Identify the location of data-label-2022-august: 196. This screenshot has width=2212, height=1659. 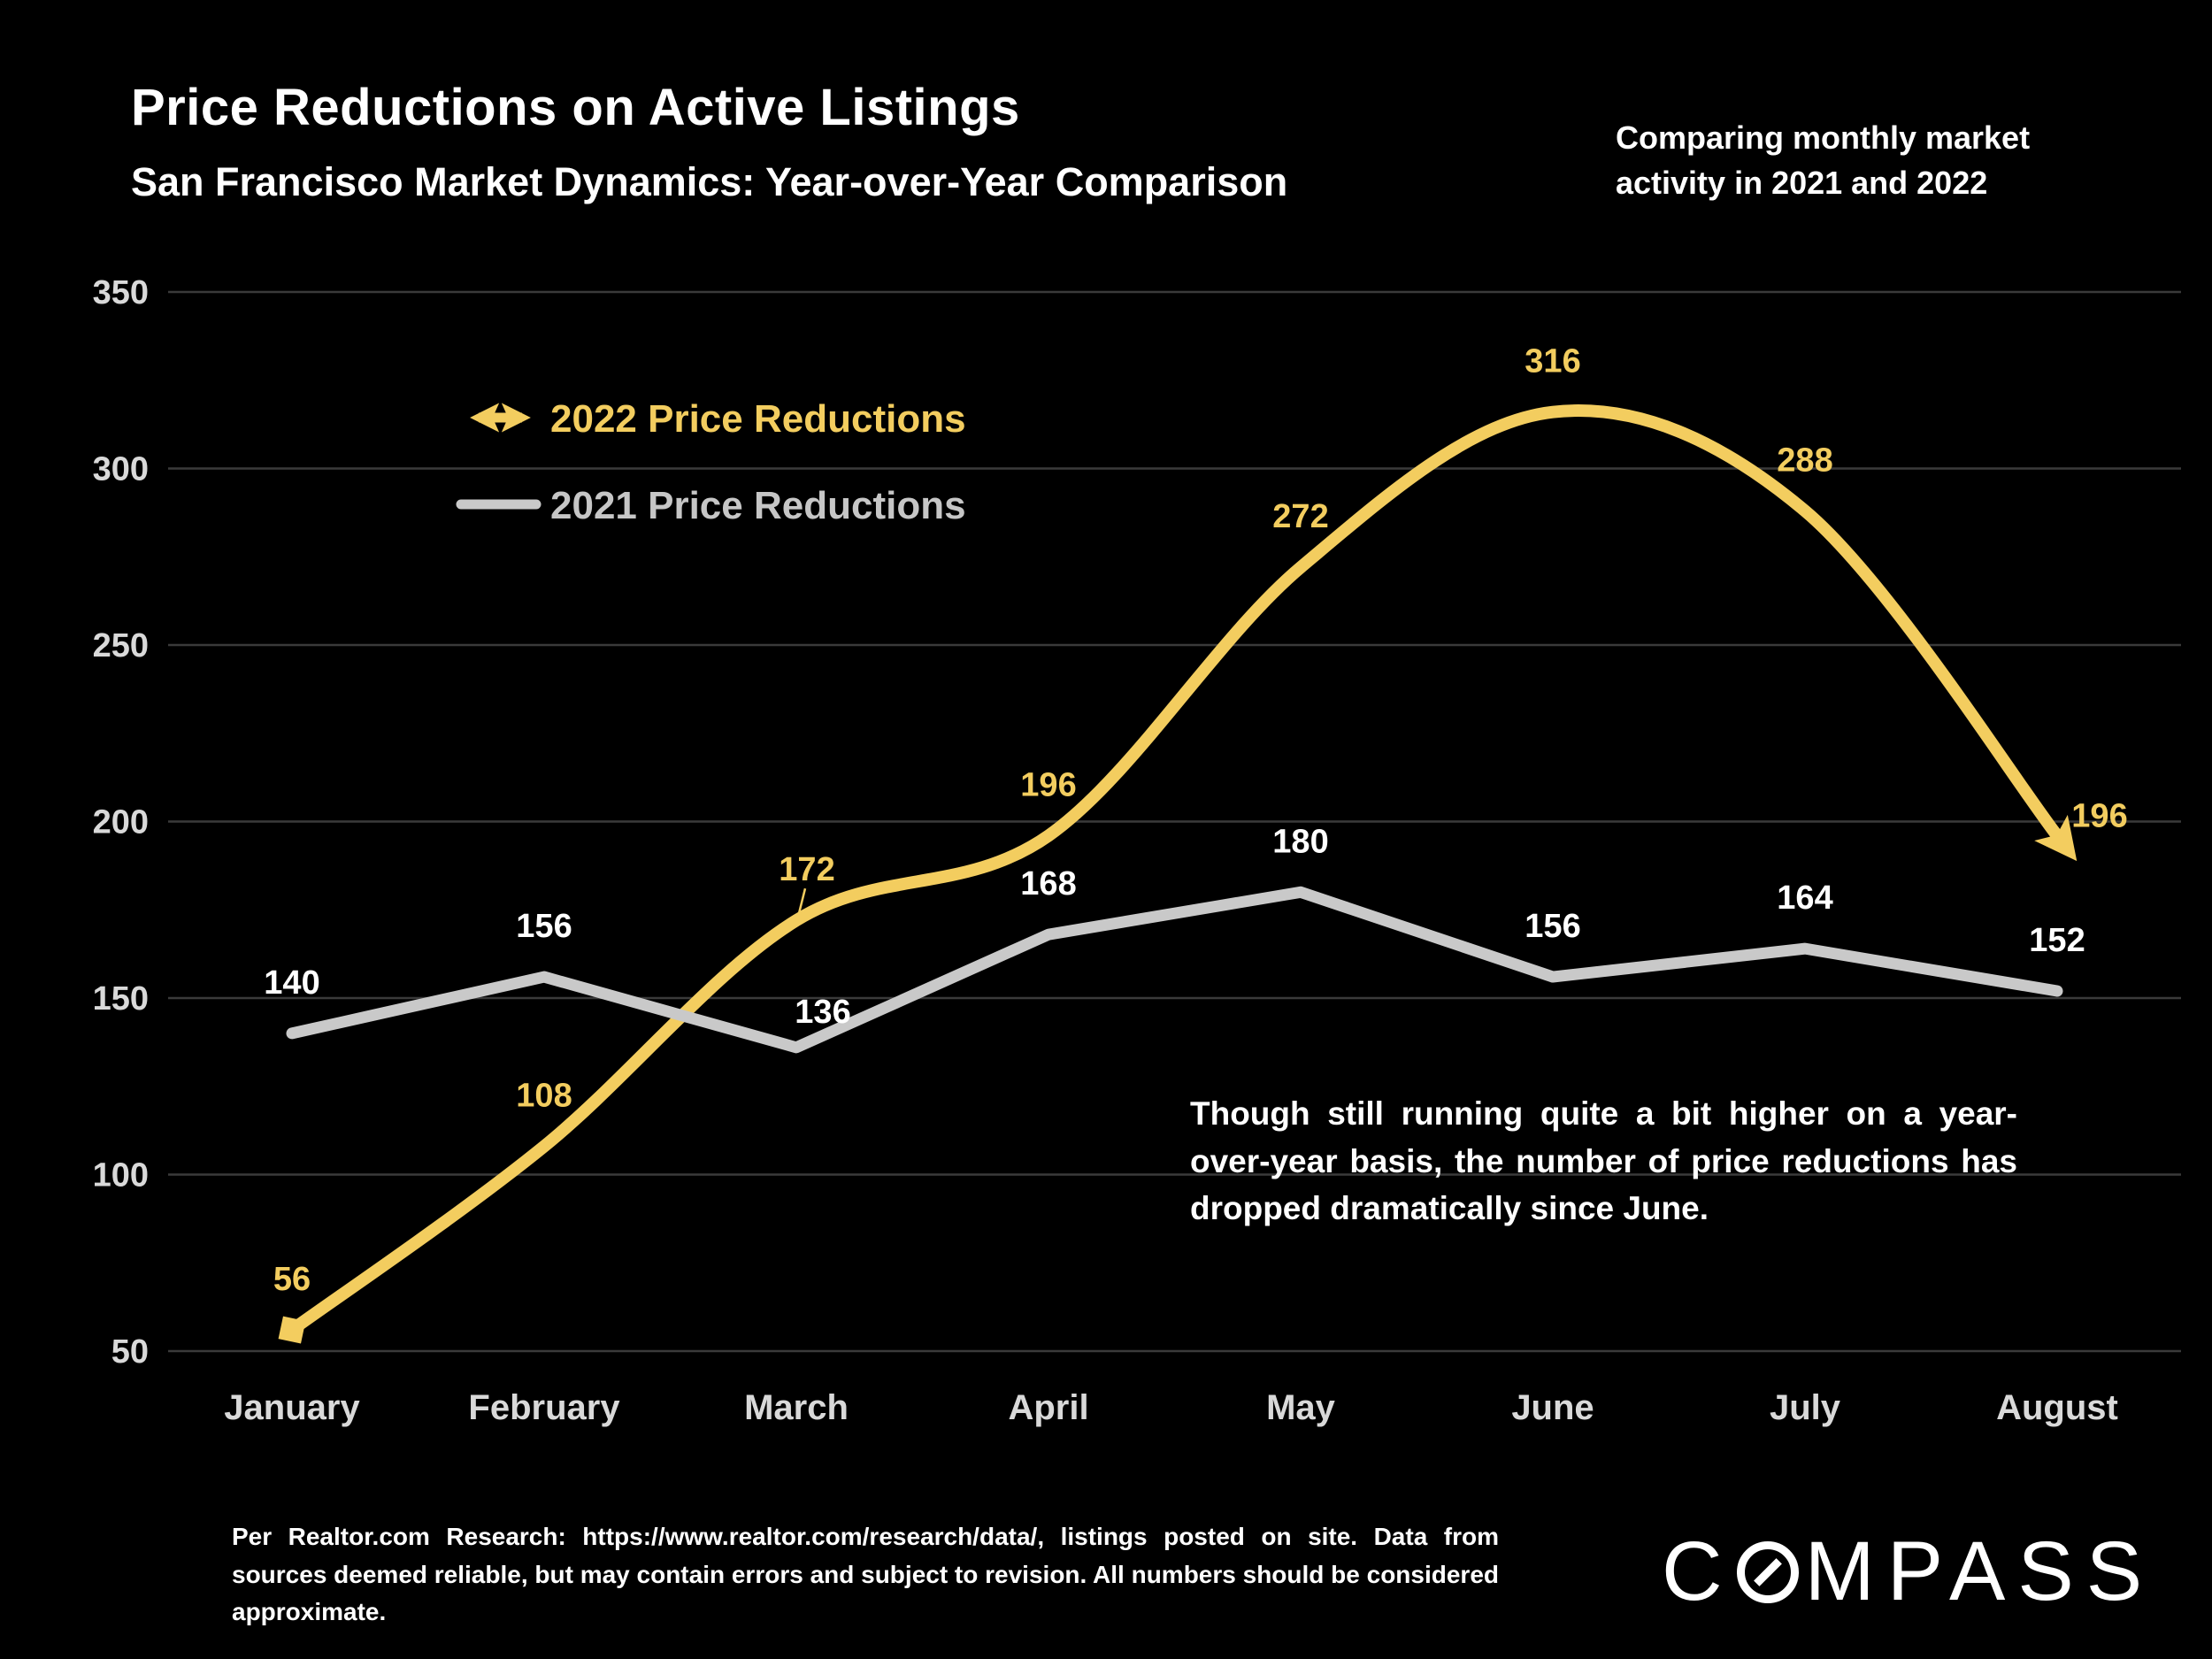
(2099, 815).